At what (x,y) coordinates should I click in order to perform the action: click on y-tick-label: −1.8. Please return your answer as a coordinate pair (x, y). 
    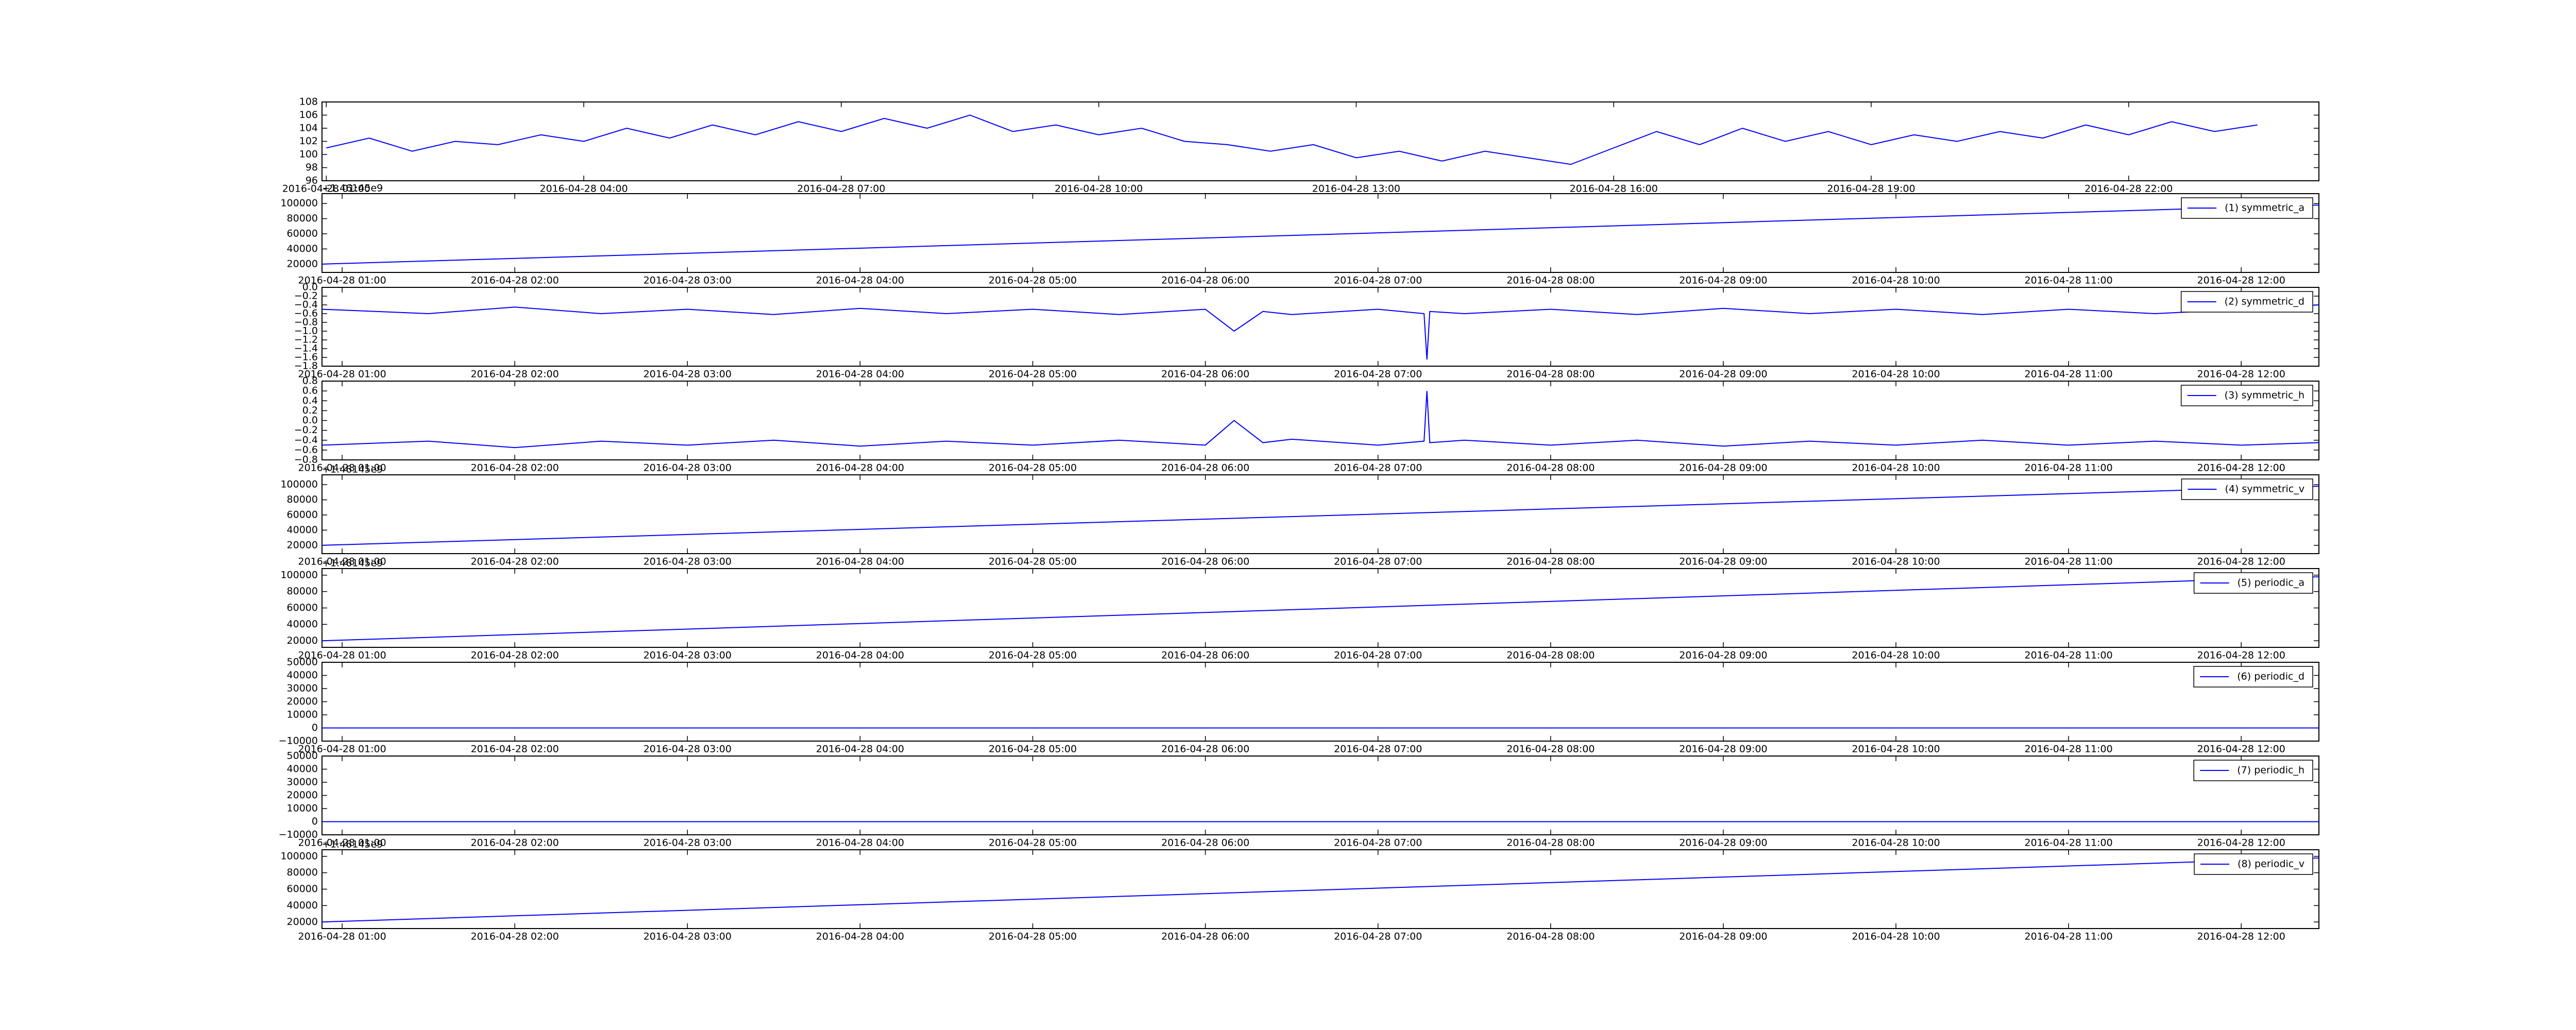
    Looking at the image, I should click on (306, 366).